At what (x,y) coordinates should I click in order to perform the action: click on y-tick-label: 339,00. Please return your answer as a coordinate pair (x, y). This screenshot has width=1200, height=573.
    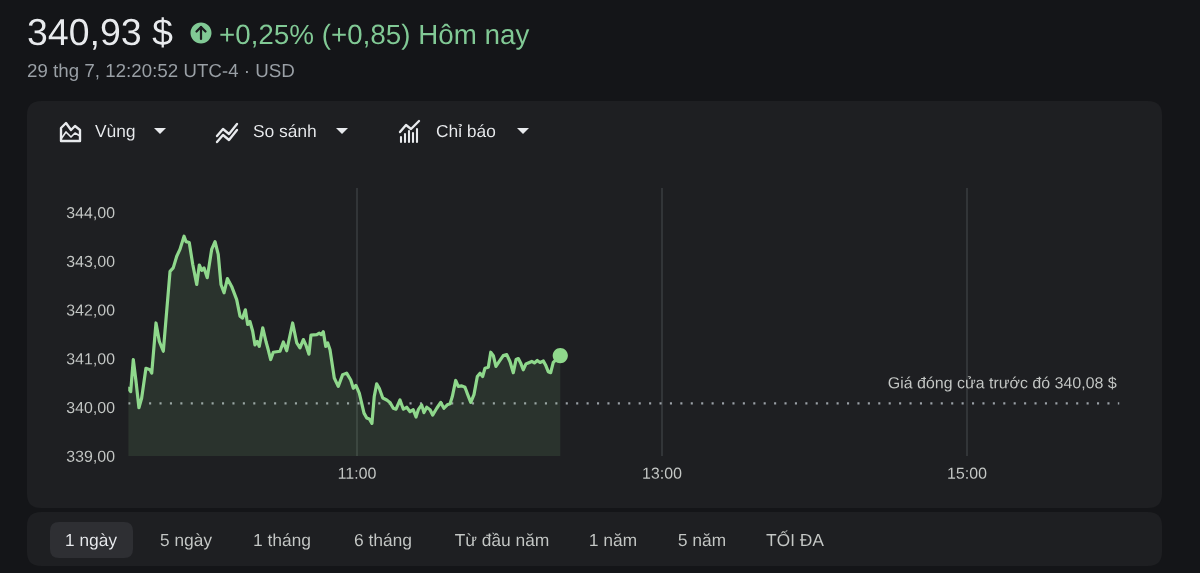
    Looking at the image, I should click on (90, 457).